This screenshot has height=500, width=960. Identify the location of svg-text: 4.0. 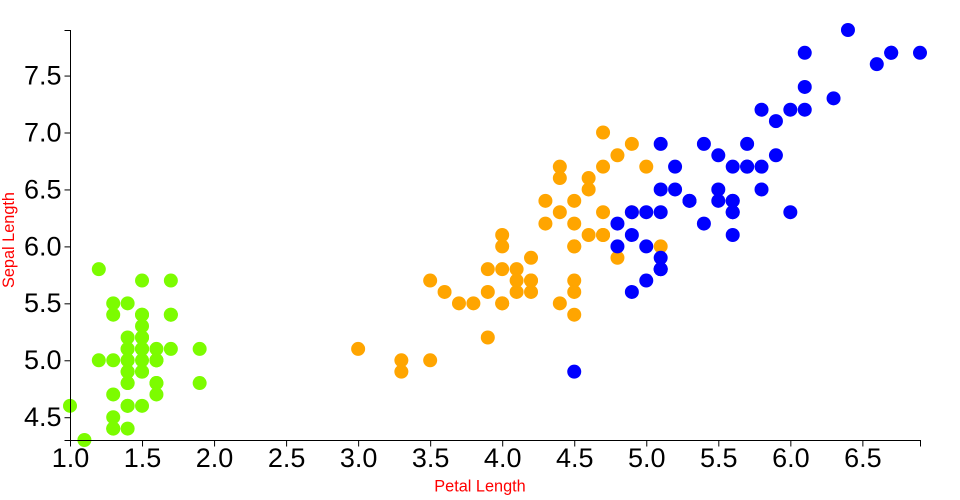
(503, 458).